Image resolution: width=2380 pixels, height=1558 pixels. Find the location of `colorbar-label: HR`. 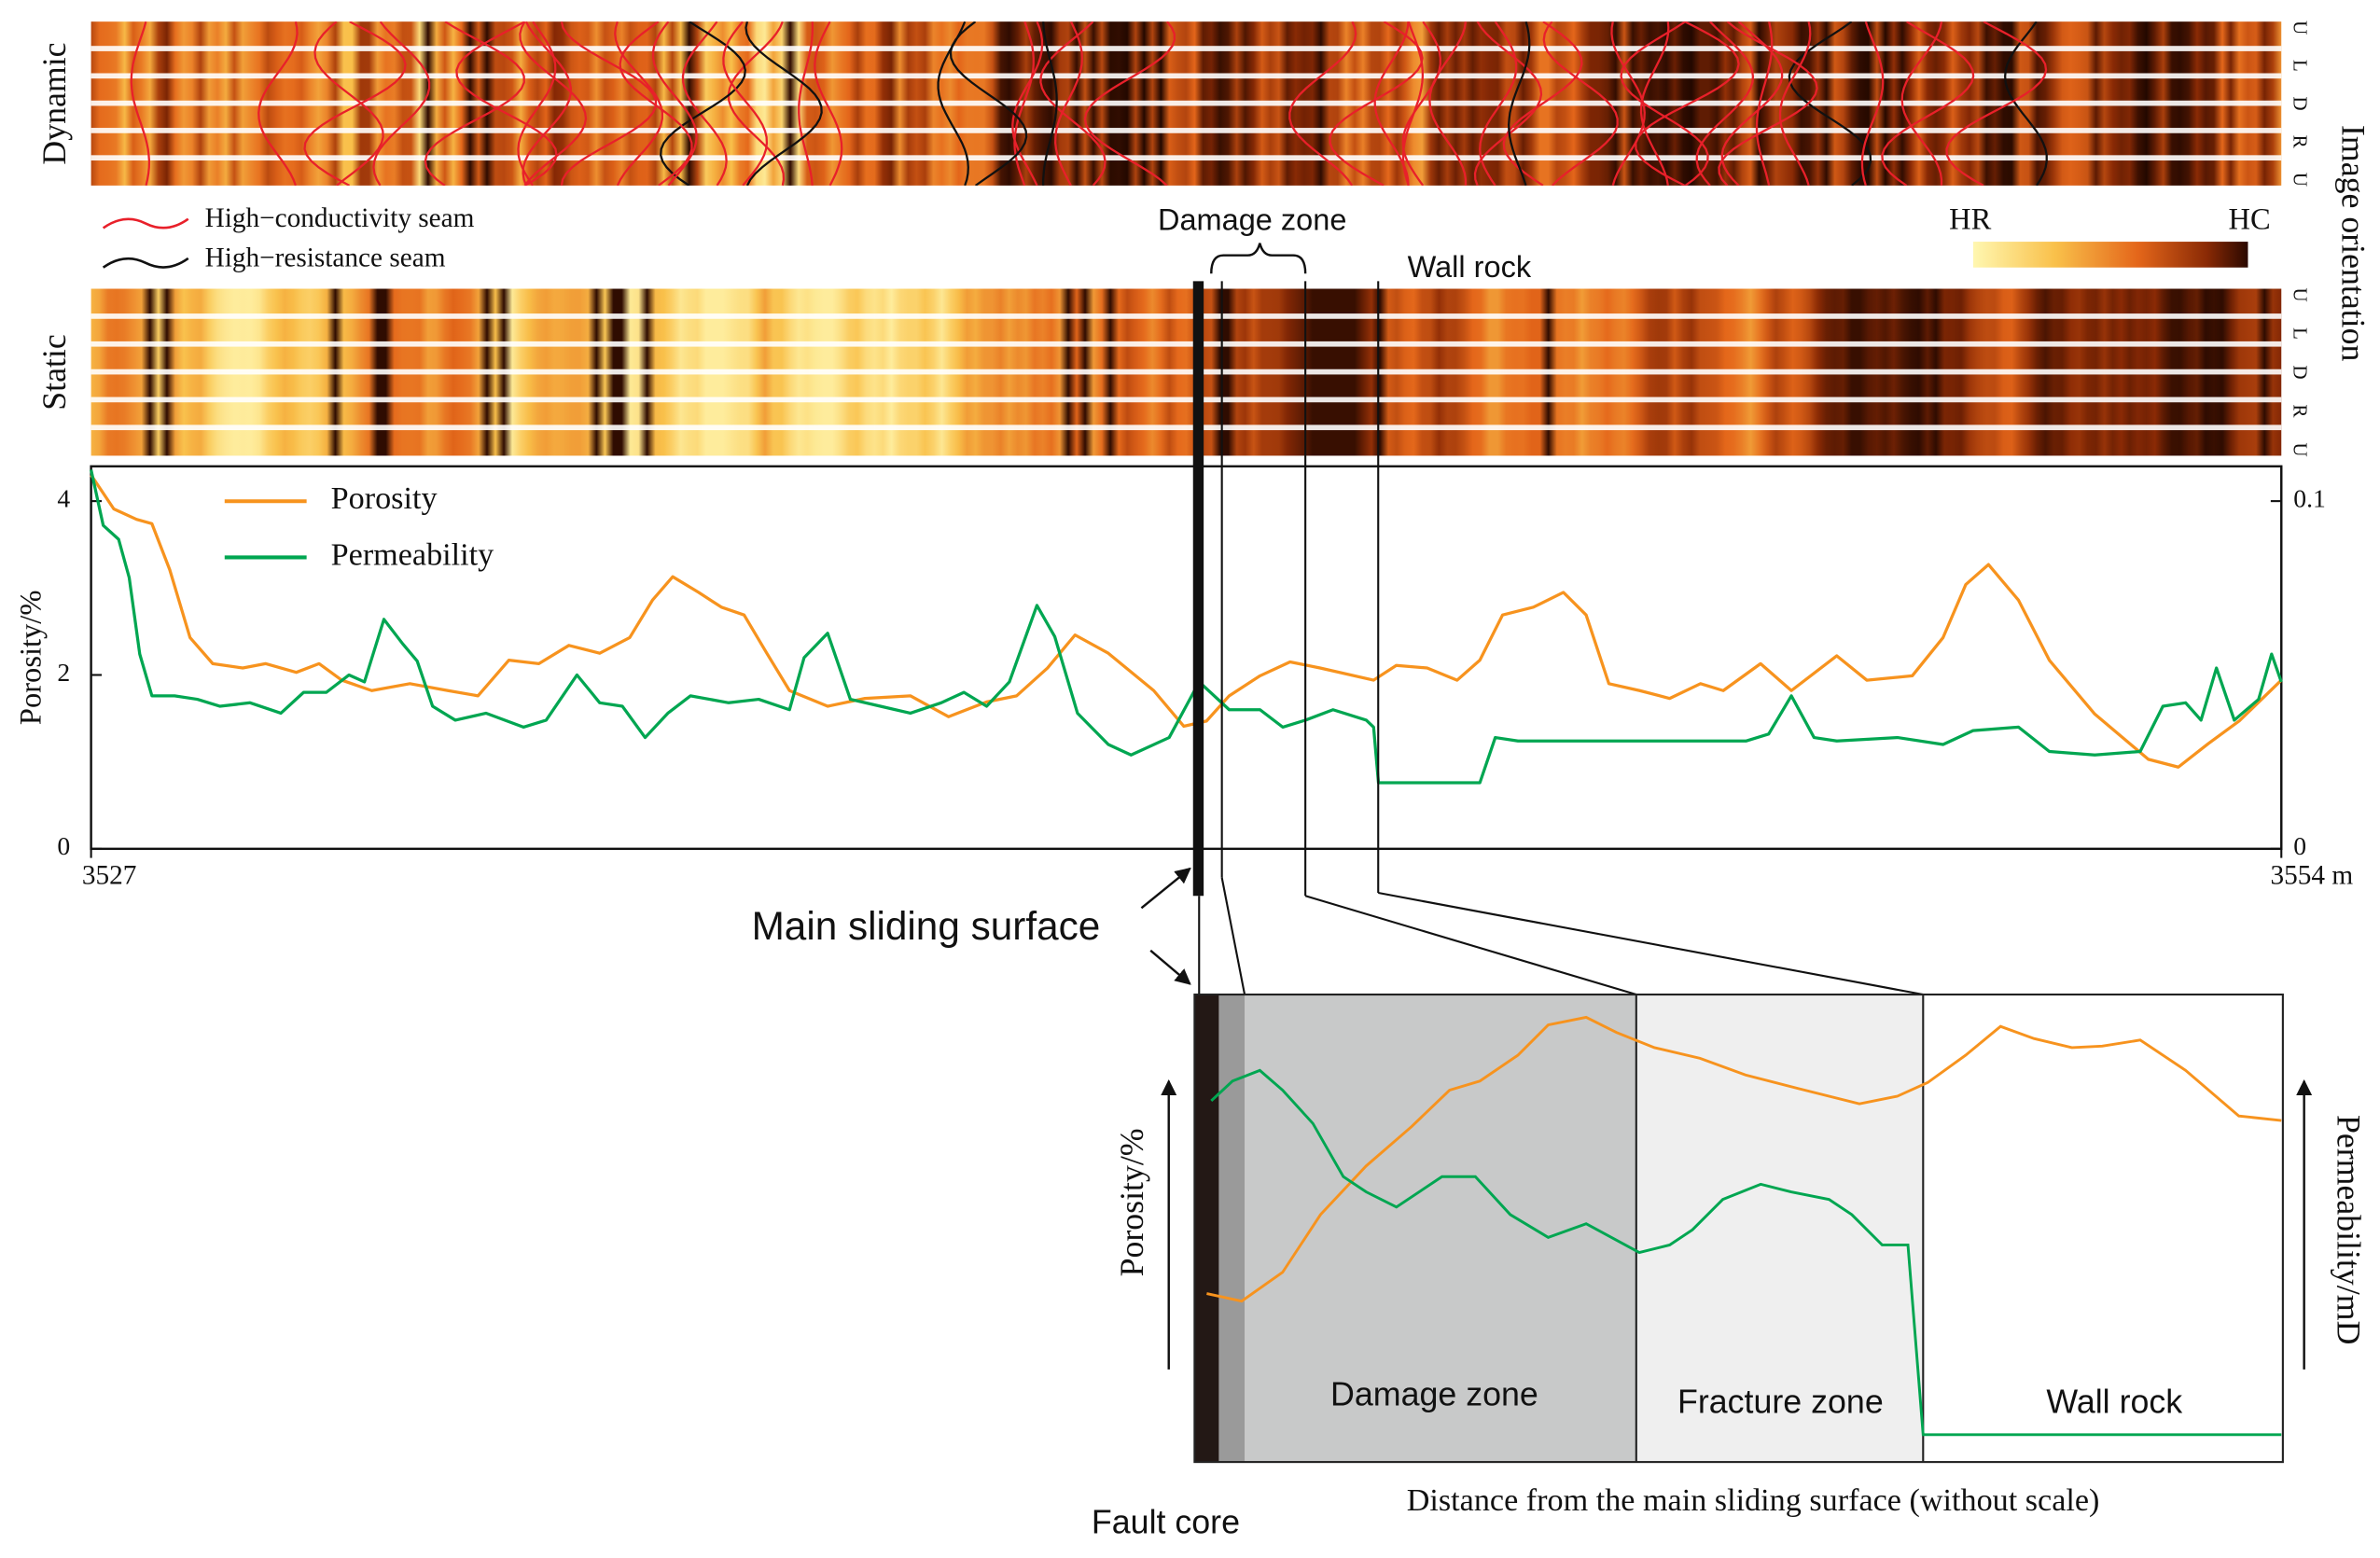

colorbar-label: HR is located at coordinates (1970, 219).